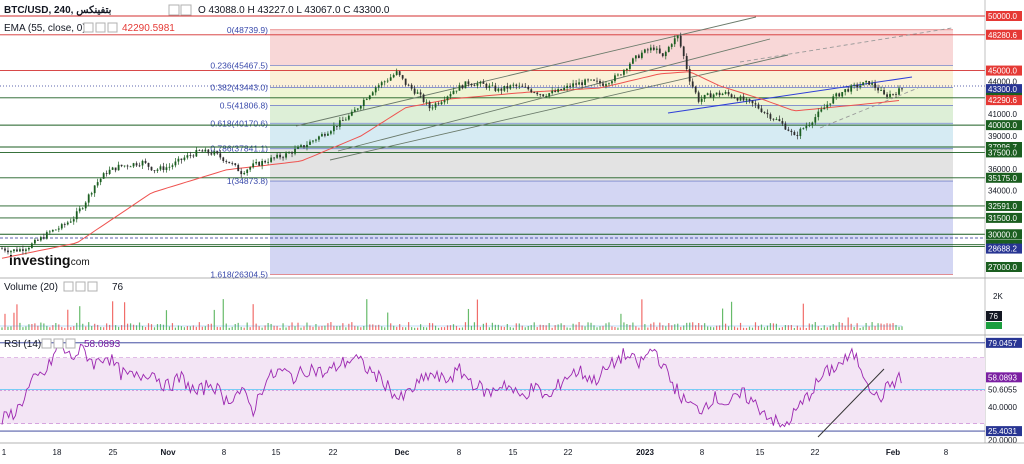 The width and height of the screenshot is (1024, 464). Describe the element at coordinates (174, 10) in the screenshot. I see `visibility-toggle-icon` at that location.